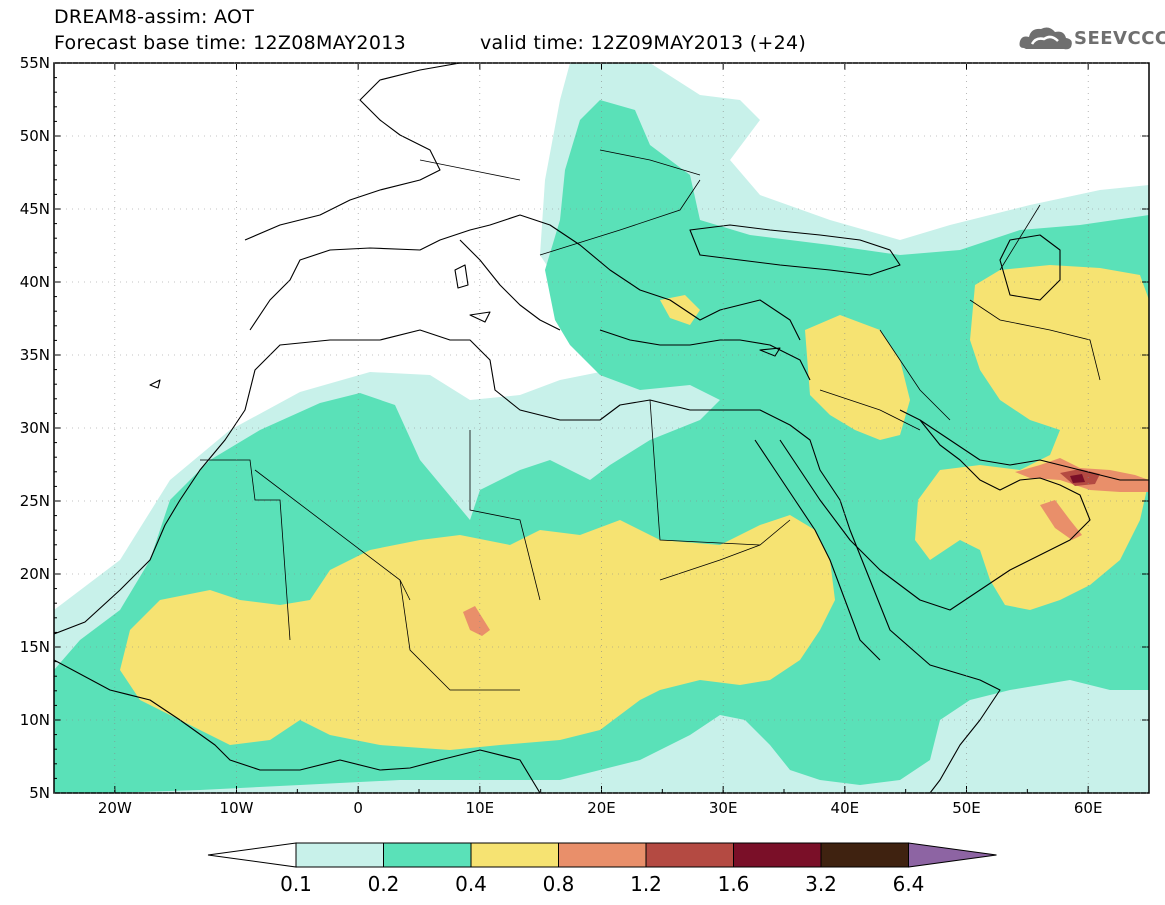  What do you see at coordinates (35, 574) in the screenshot?
I see `lat-tick-label: 20N` at bounding box center [35, 574].